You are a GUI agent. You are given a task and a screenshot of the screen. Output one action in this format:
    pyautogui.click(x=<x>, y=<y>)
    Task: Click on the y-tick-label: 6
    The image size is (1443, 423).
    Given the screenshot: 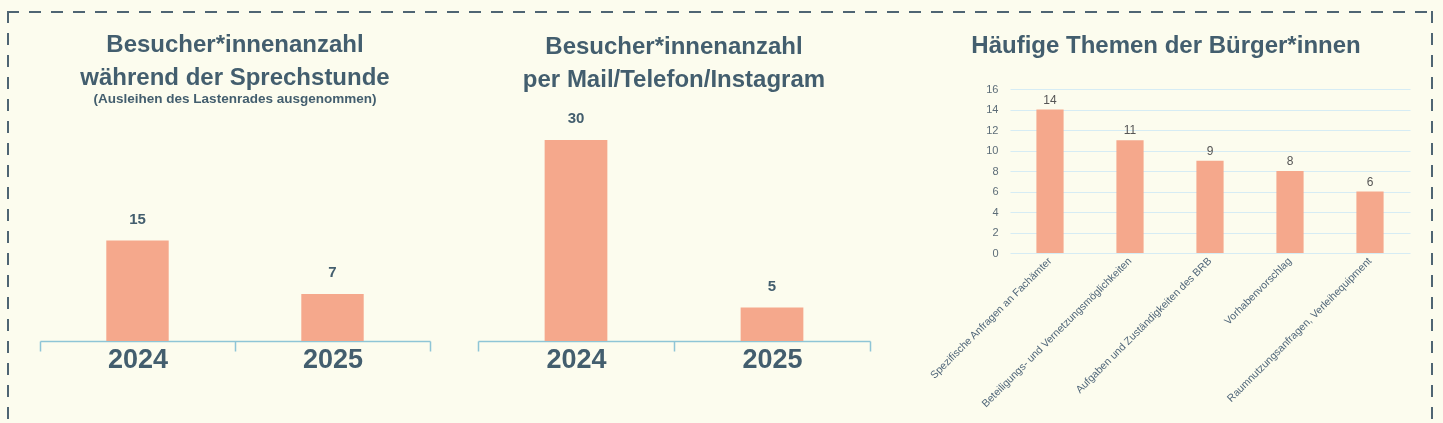 What is the action you would take?
    pyautogui.click(x=995, y=191)
    